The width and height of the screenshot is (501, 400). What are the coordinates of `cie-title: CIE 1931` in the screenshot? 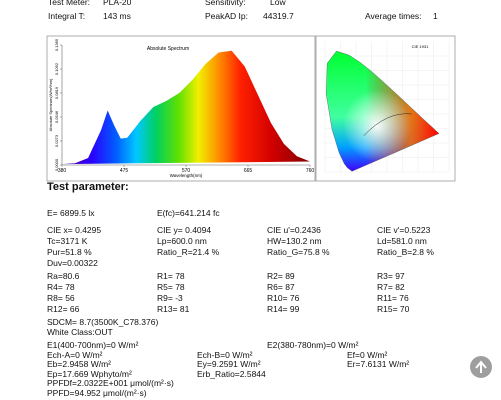 It's located at (420, 46).